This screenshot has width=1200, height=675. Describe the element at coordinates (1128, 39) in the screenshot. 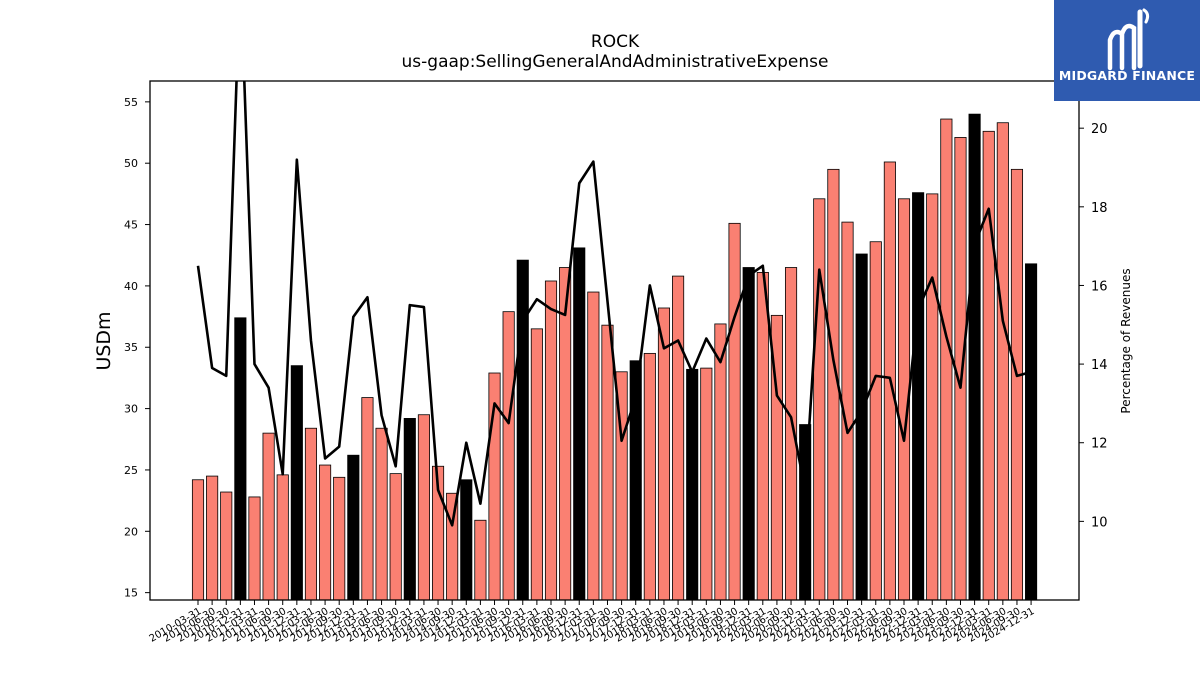

I see `midgard-logo-icon` at that location.